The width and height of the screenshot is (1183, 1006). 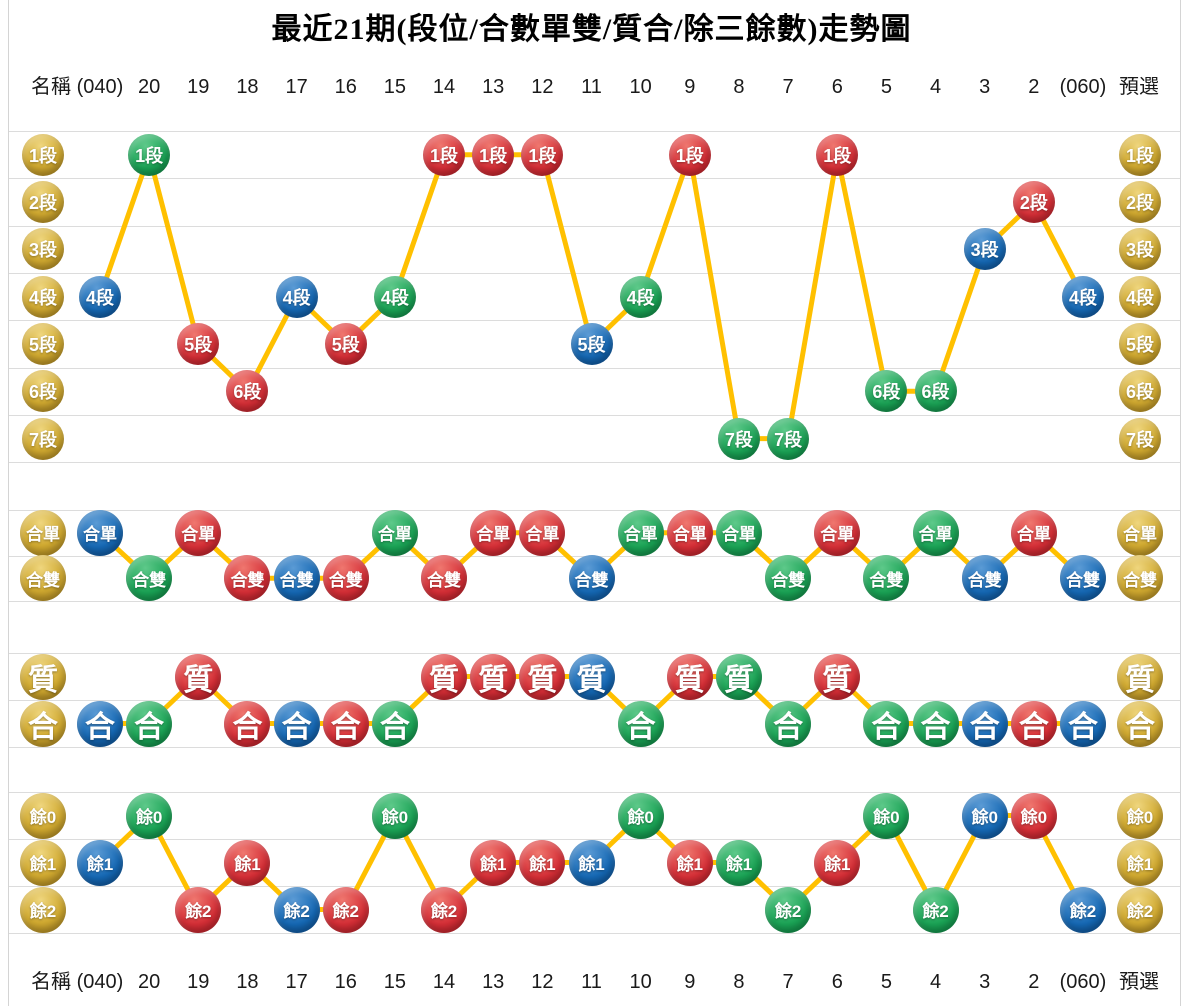 I want to click on footer-period-label: 3, so click(x=985, y=982).